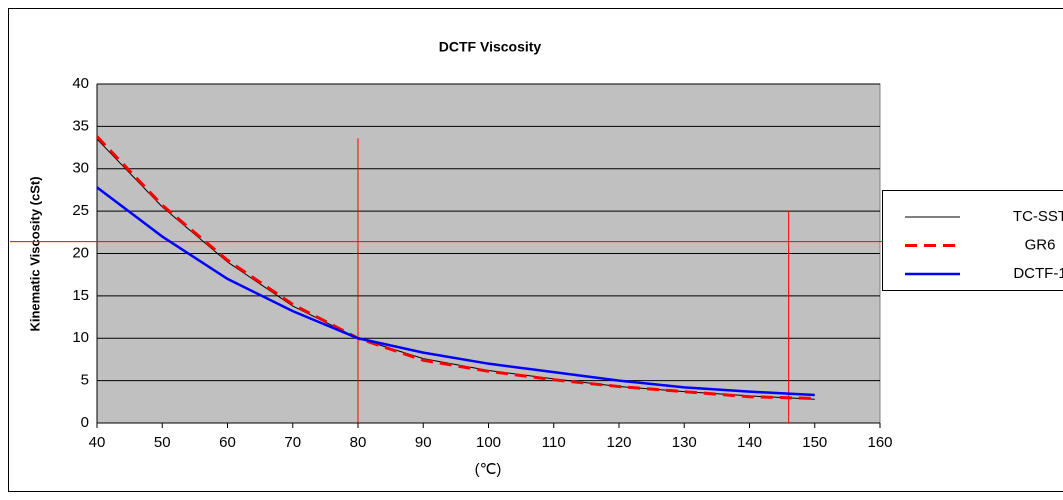  I want to click on y-tick-label: 10, so click(80, 337).